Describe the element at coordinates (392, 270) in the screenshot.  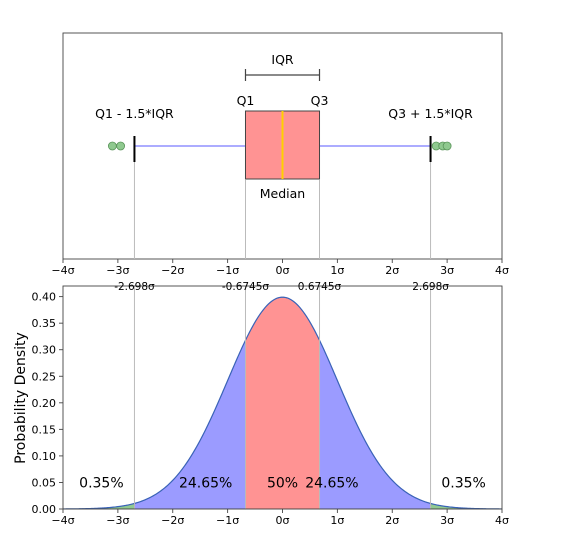
I see `boxplot-x-tick-label: 2σ` at that location.